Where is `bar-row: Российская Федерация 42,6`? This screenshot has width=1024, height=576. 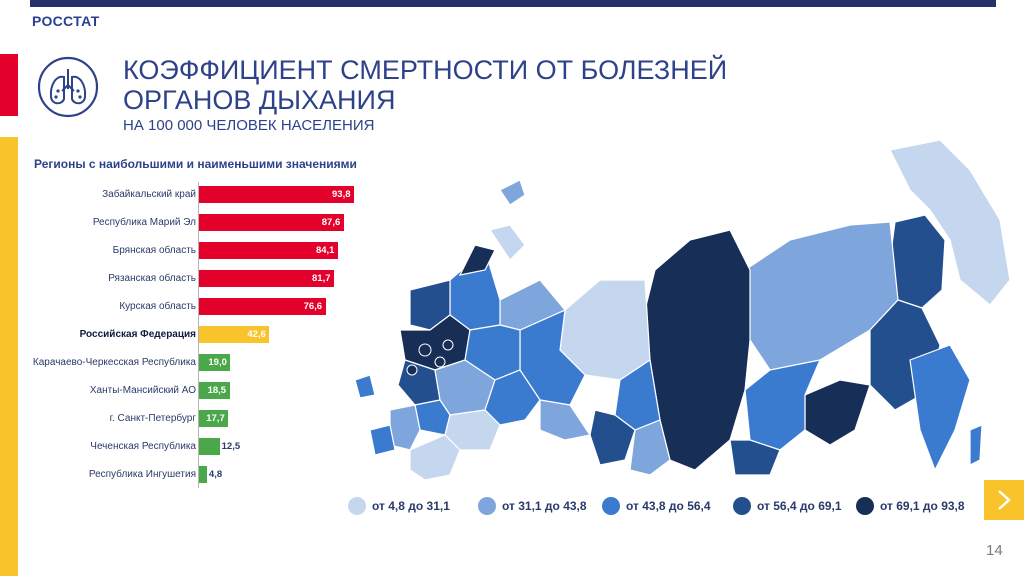
bar-row: Российская Федерация 42,6 is located at coordinates (512, 335).